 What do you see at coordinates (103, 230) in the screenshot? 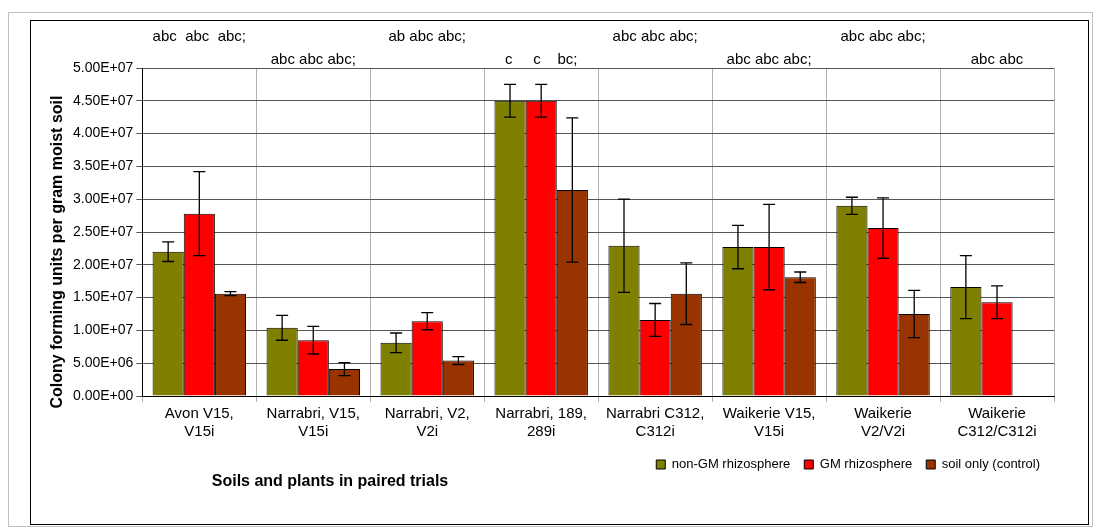
I see `y-tick-label: 2.50E+07` at bounding box center [103, 230].